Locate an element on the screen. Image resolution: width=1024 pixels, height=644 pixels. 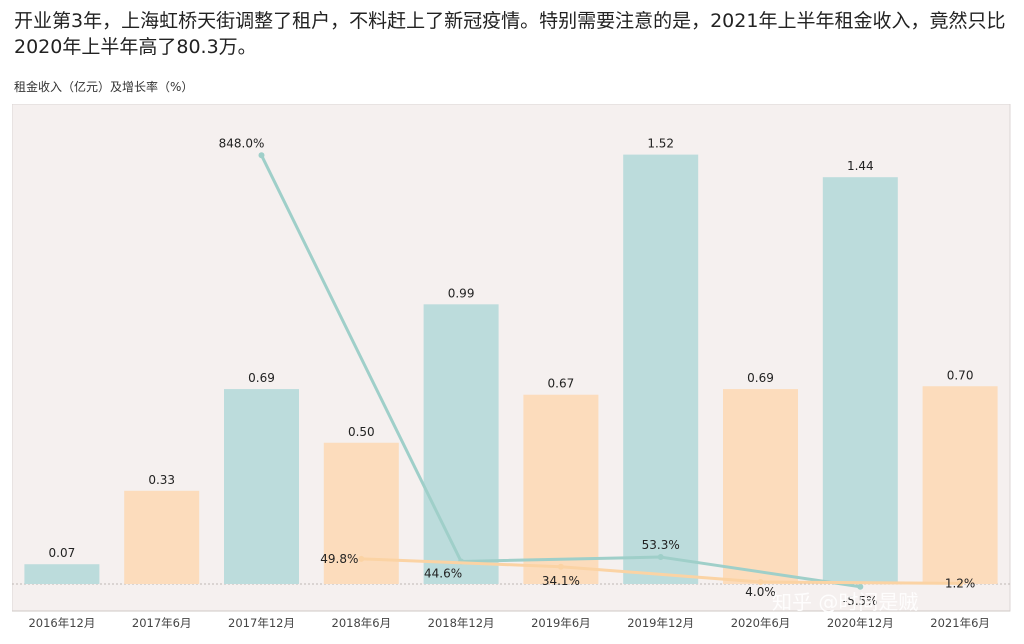
bar-value-label: 1.52 is located at coordinates (660, 144).